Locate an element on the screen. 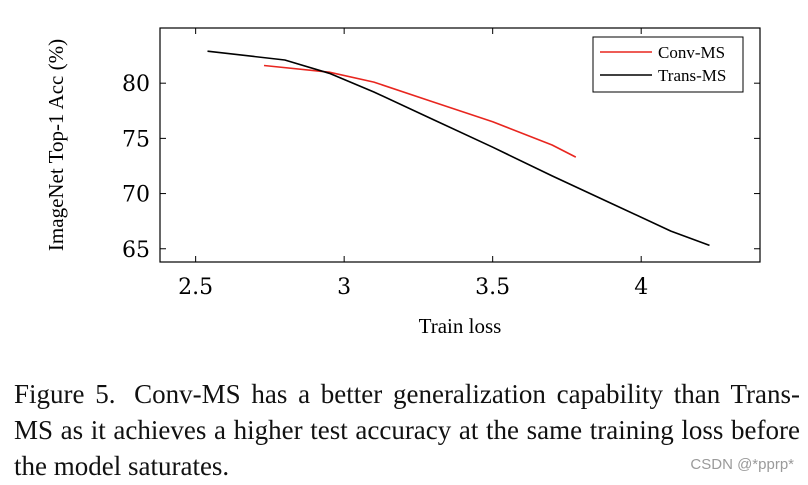 The width and height of the screenshot is (808, 485). legend-label-conv-ms: Conv-MS is located at coordinates (691, 52).